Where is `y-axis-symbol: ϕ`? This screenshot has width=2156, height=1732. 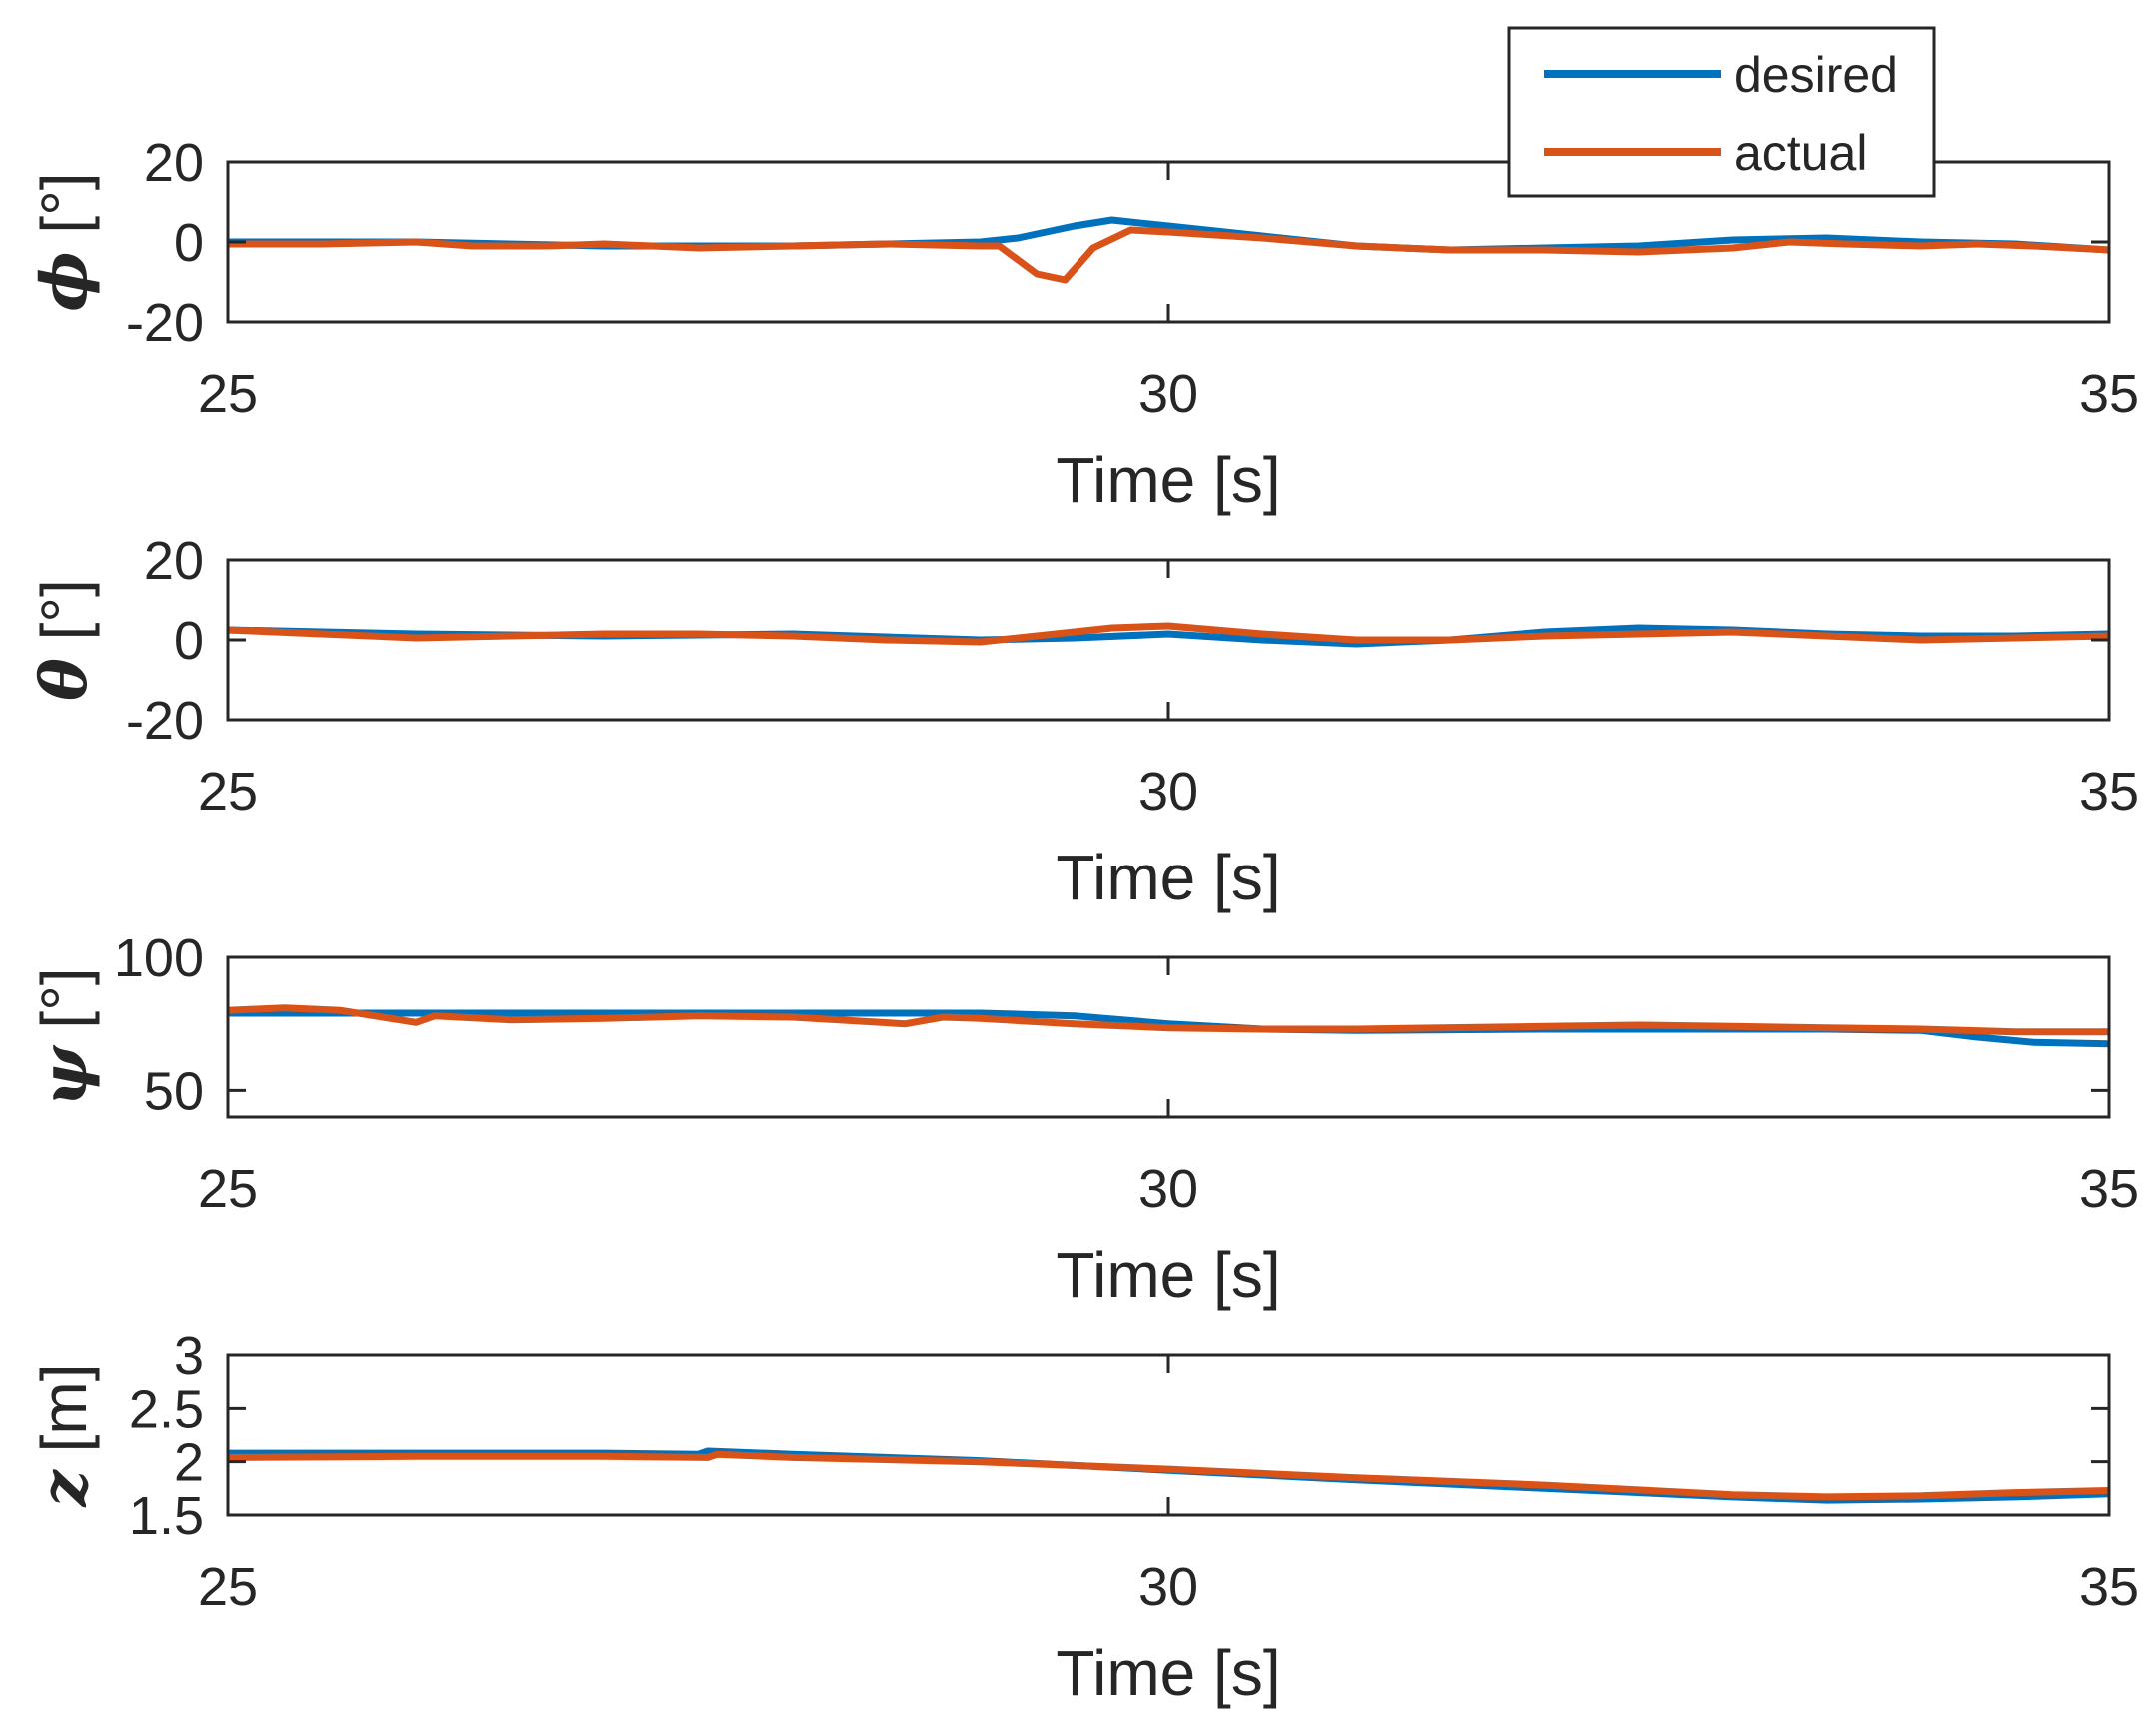
y-axis-symbol: ϕ is located at coordinates (64, 281).